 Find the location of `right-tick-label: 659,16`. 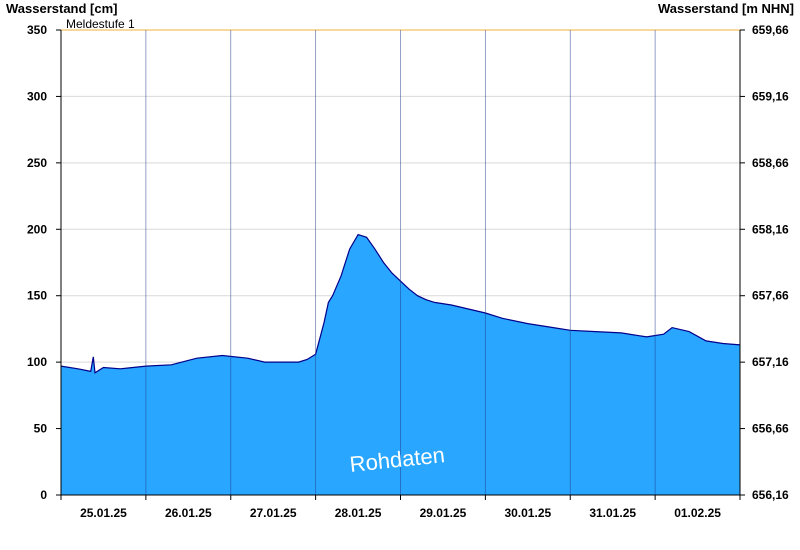

right-tick-label: 659,16 is located at coordinates (770, 96).